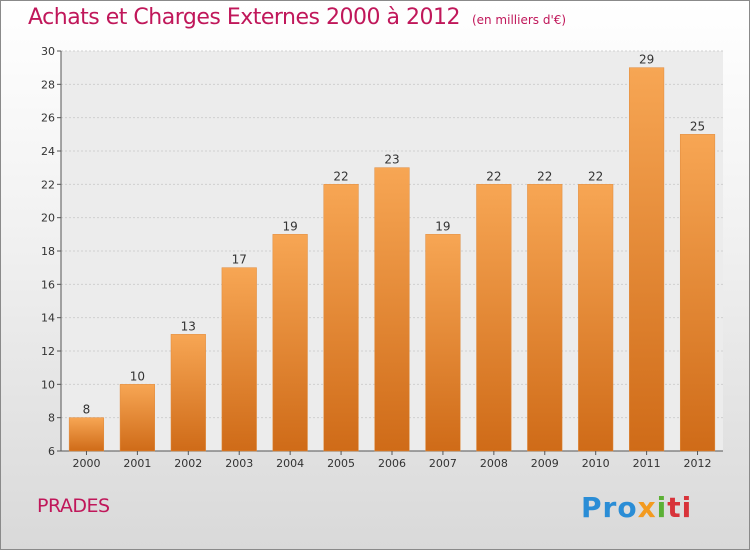 The height and width of the screenshot is (550, 750). What do you see at coordinates (494, 318) in the screenshot?
I see `bar-2008` at bounding box center [494, 318].